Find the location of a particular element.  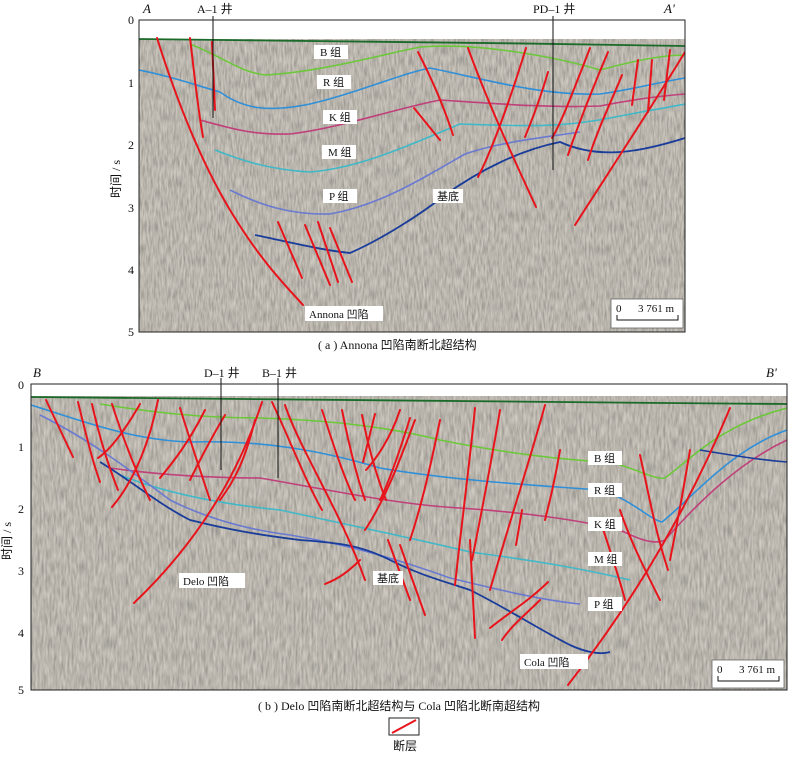

fault-b7 is located at coordinates (195, 454).